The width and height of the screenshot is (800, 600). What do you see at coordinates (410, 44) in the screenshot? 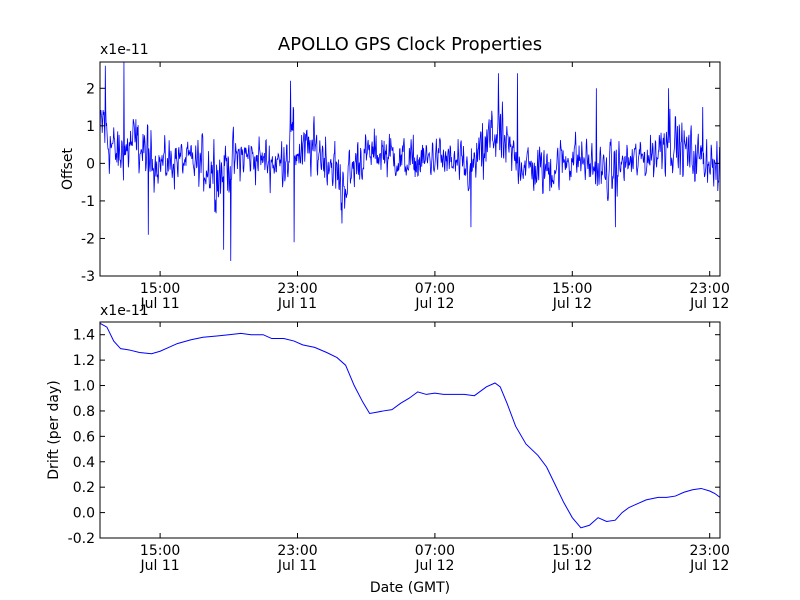
I see `chart-title: APOLLO GPS Clock Properties` at bounding box center [410, 44].